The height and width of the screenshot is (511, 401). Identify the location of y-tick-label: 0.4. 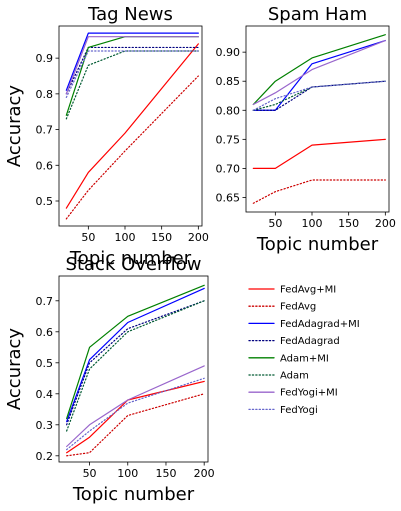
(45, 394).